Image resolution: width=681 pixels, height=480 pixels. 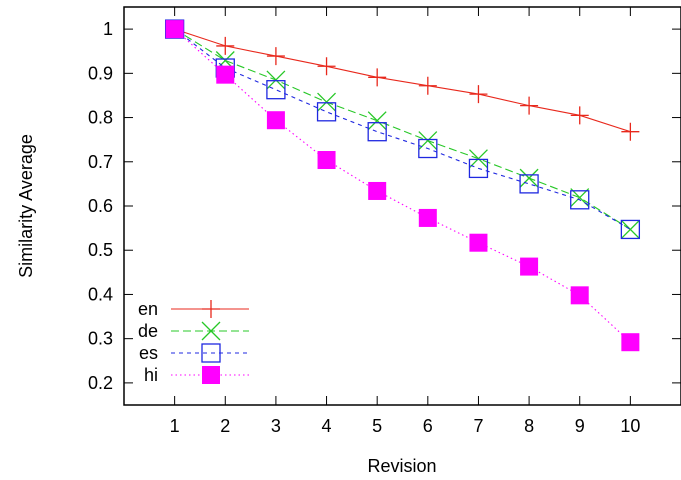 What do you see at coordinates (151, 375) in the screenshot?
I see `legend-label: hi` at bounding box center [151, 375].